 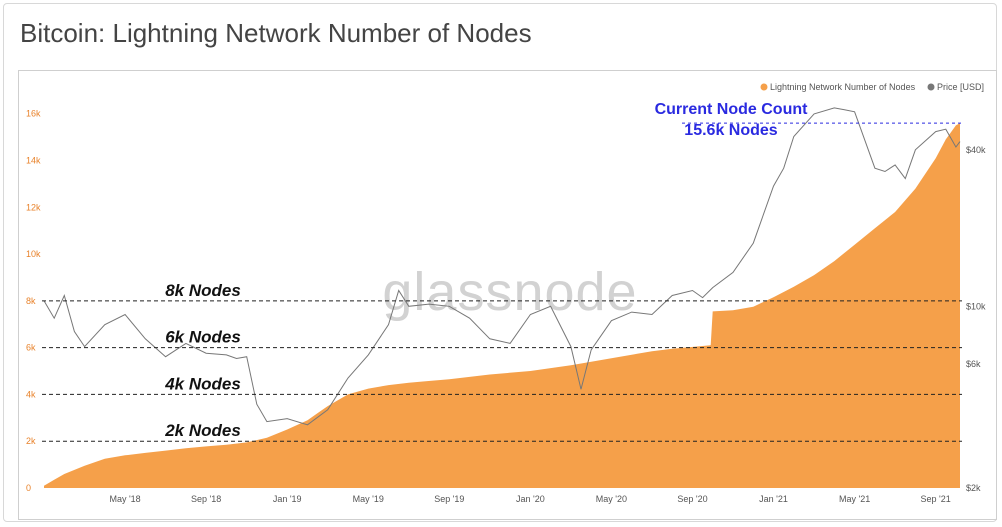 I want to click on legend-price-label: Price [USD], so click(x=960, y=87).